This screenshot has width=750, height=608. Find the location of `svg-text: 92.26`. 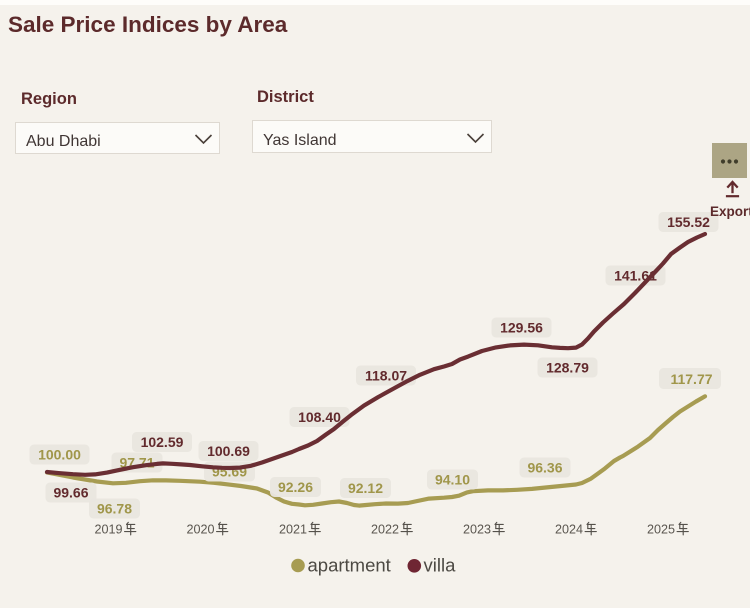

svg-text: 92.26 is located at coordinates (295, 487).